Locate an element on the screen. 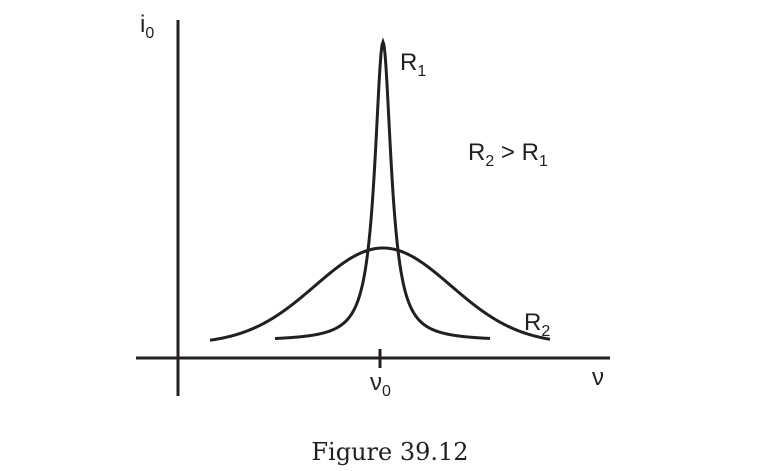 This screenshot has height=471, width=778. curve-label-r2: R2 is located at coordinates (537, 324).